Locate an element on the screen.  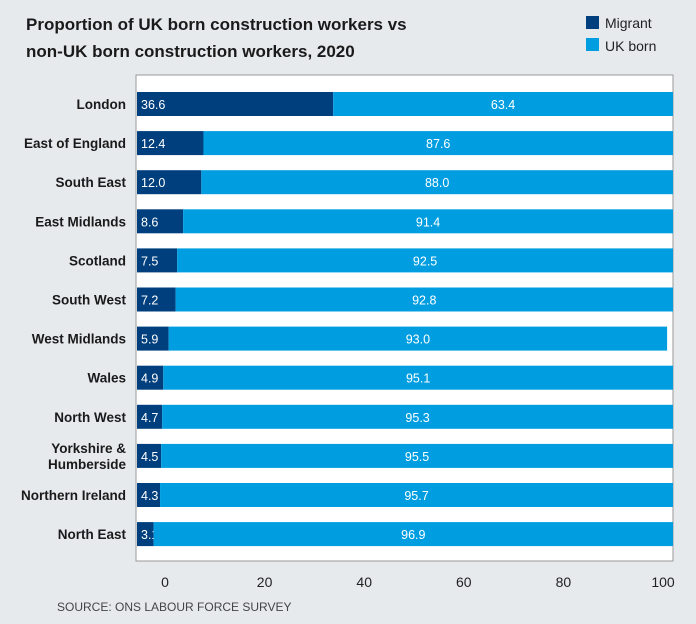
data-label: 95.1 is located at coordinates (418, 379).